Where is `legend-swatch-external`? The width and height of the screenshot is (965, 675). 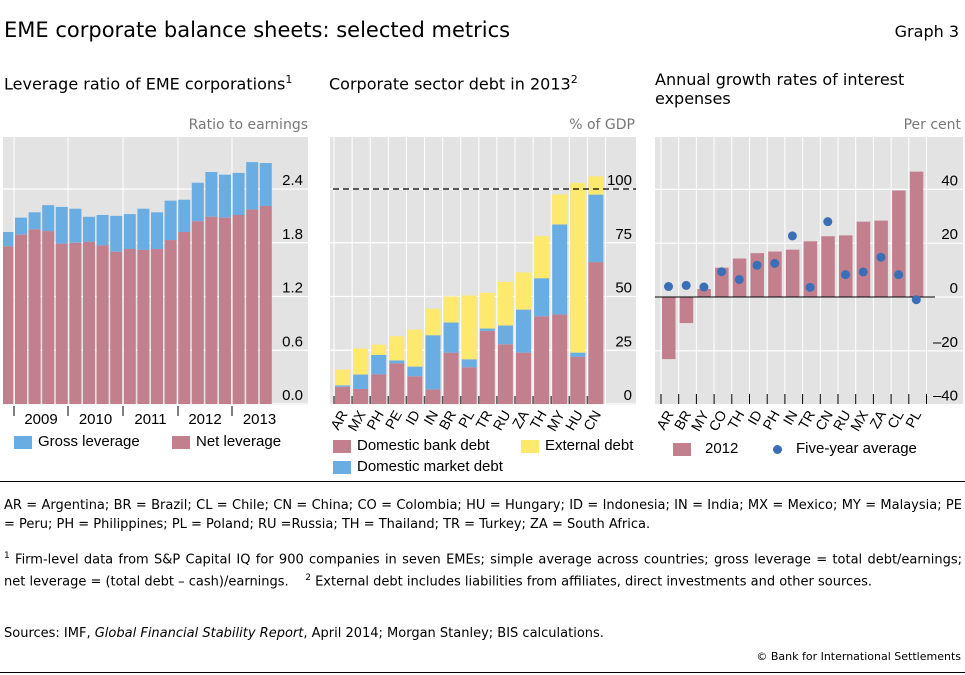 legend-swatch-external is located at coordinates (530, 446).